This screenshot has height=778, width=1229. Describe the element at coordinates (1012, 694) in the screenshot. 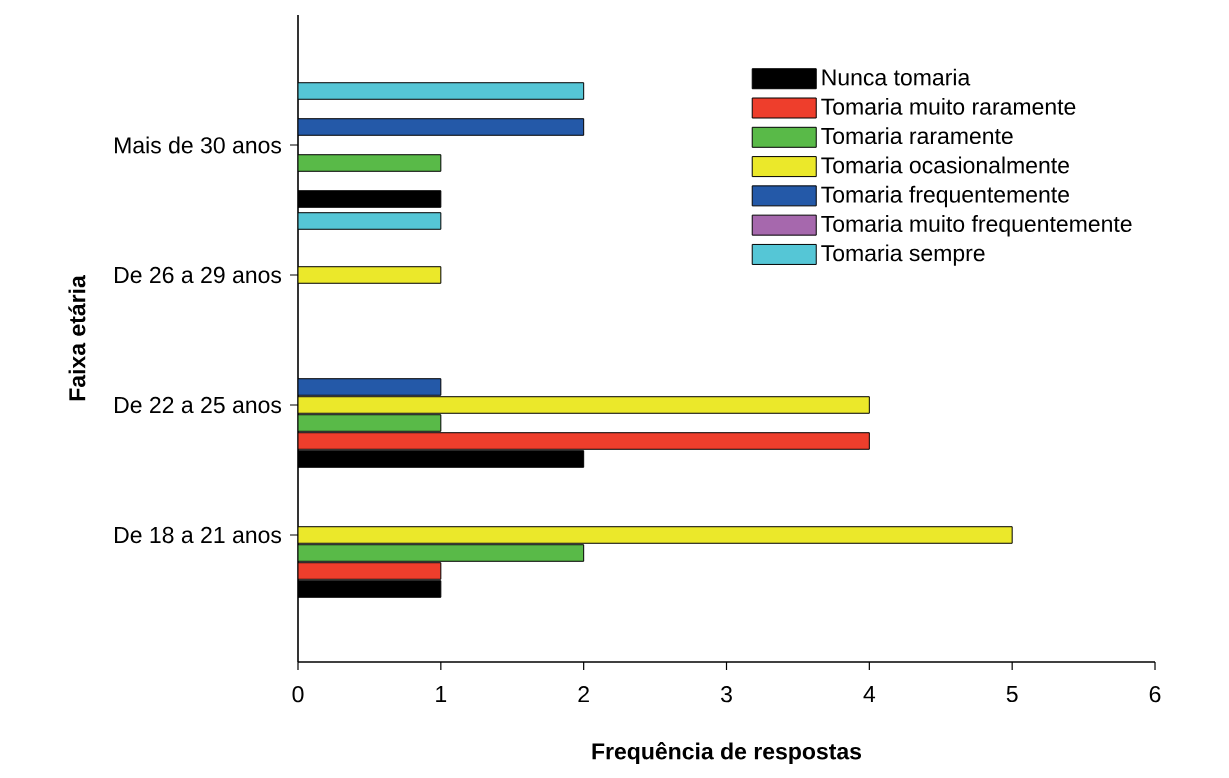

I see `x-tick-label: 5` at that location.